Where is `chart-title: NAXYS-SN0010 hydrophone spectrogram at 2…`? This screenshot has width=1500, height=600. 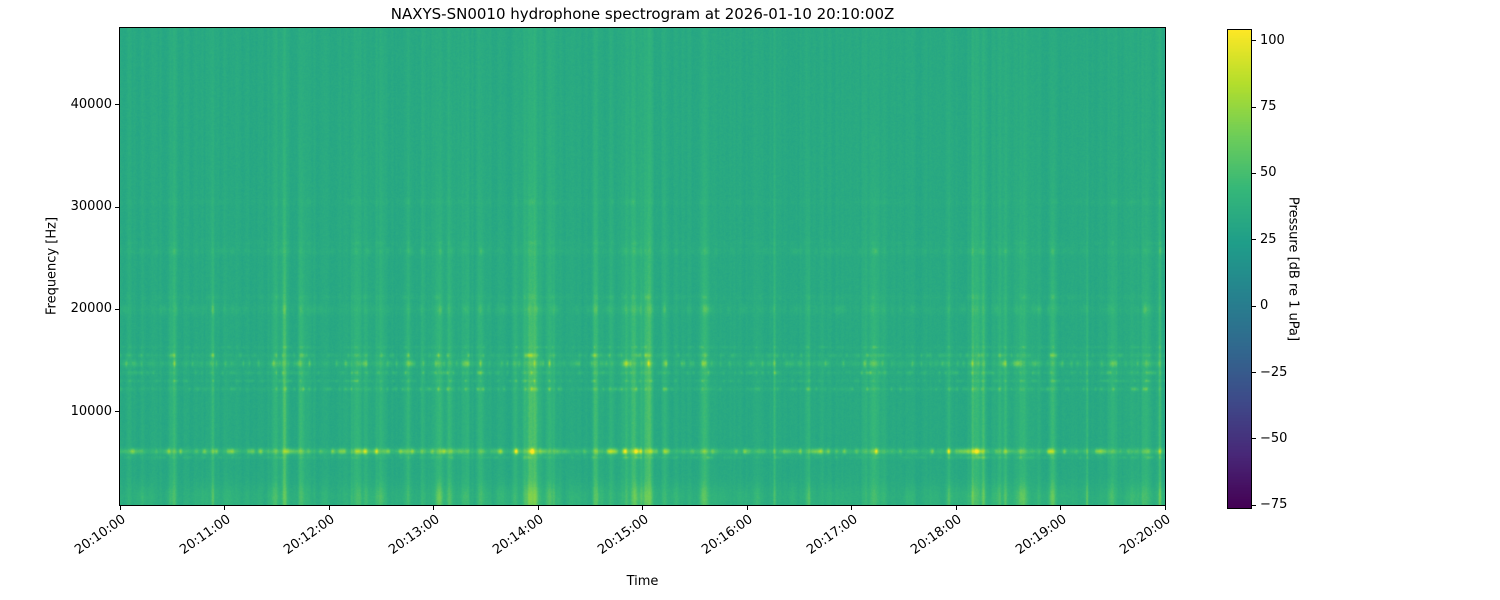
chart-title: NAXYS-SN0010 hydrophone spectrogram at 2… is located at coordinates (642, 14).